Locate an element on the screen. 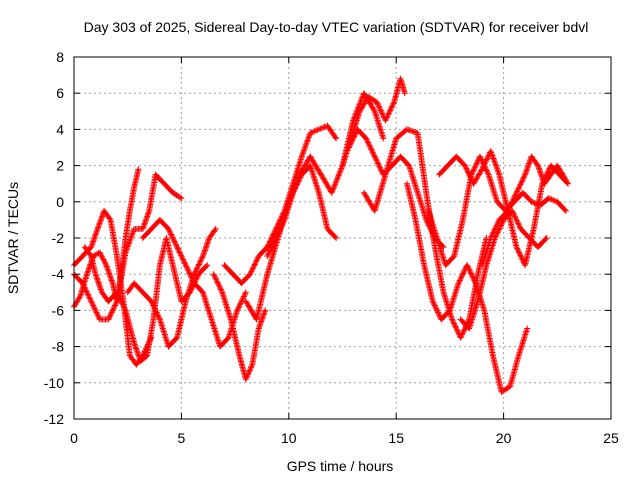 The height and width of the screenshot is (480, 640). y-tick-label: -6 is located at coordinates (58, 310).